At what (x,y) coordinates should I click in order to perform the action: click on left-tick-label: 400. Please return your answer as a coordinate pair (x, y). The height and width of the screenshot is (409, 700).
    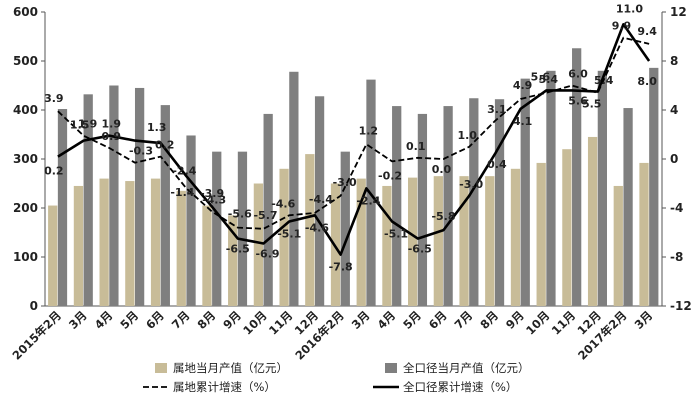
    Looking at the image, I should click on (25, 110).